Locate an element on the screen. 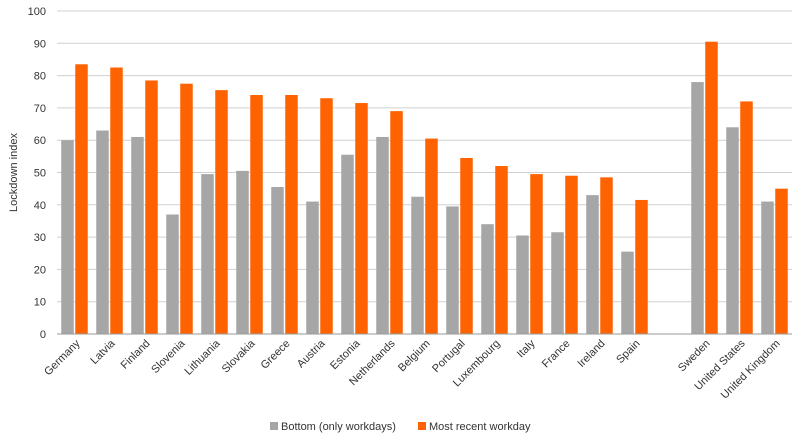  y-tick-label: 20 is located at coordinates (40, 270).